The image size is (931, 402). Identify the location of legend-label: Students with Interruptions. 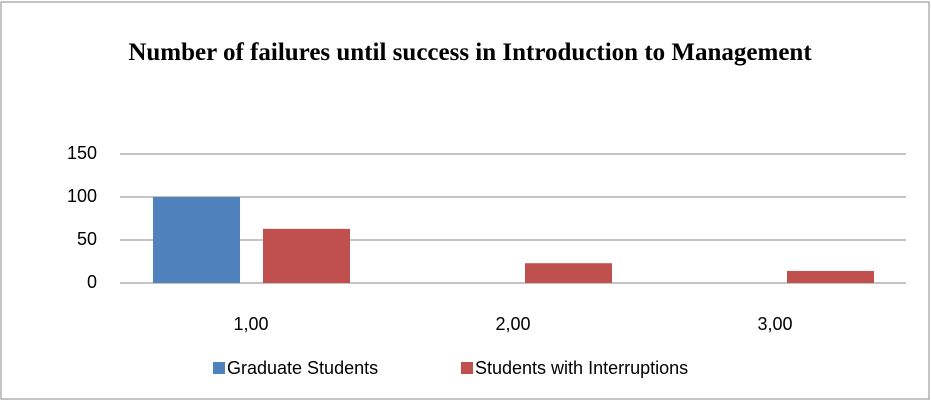
(581, 368).